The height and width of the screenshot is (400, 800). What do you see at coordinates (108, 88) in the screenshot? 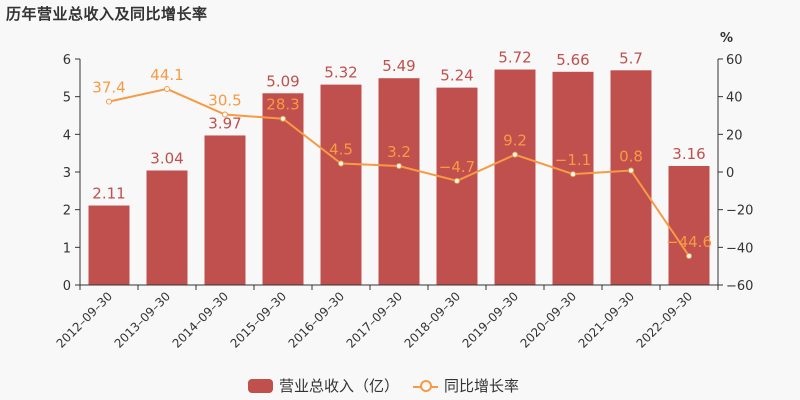
I see `growth-value-label: 37.4` at bounding box center [108, 88].